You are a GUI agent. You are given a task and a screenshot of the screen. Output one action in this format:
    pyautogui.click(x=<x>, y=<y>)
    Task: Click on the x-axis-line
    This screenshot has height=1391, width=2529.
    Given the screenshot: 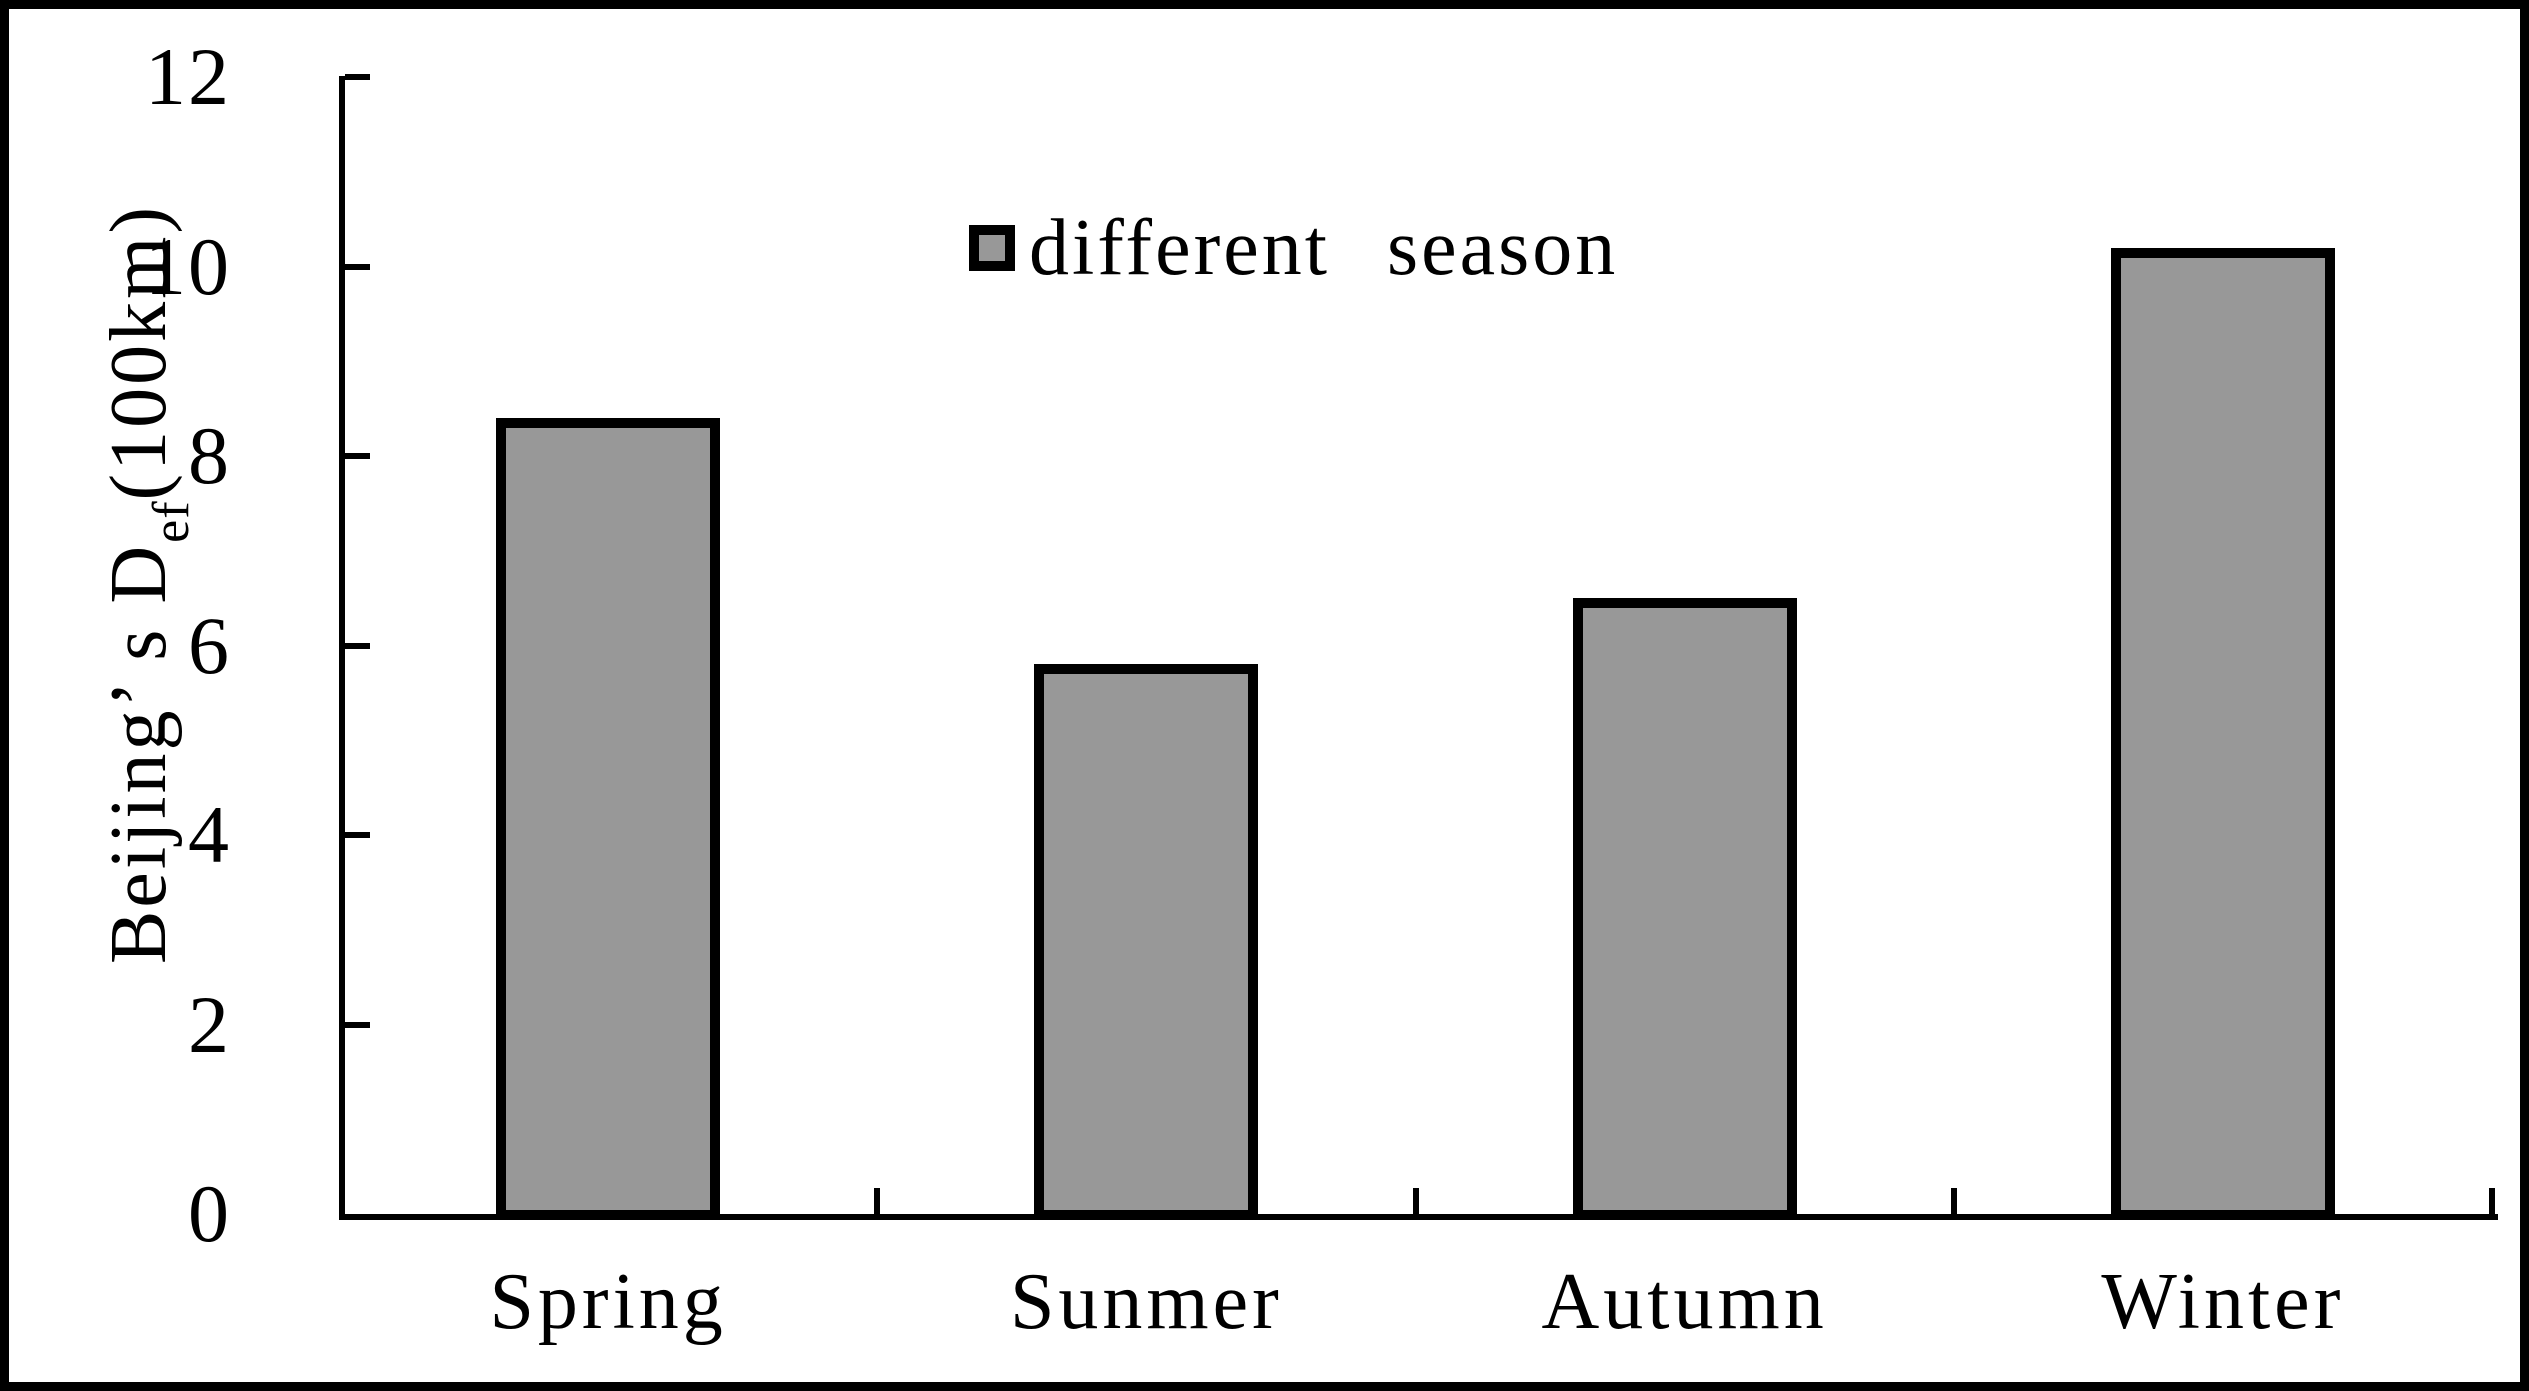 What is the action you would take?
    pyautogui.click(x=1418, y=1217)
    